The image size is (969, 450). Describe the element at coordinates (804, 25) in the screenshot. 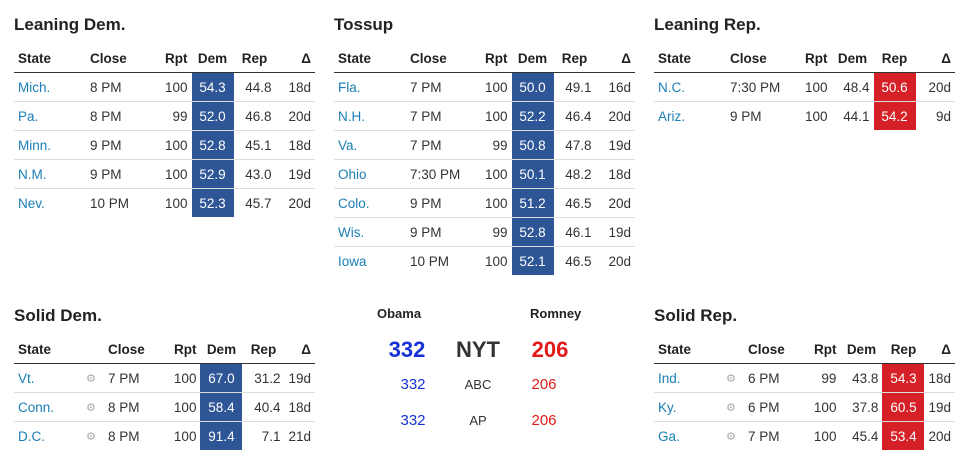

I see `group-title: Leaning Rep.` at that location.